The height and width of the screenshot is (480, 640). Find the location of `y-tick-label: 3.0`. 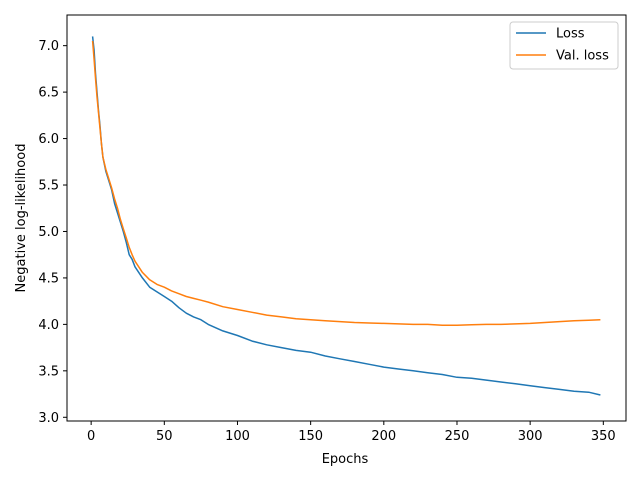

y-tick-label: 3.0 is located at coordinates (48, 418).